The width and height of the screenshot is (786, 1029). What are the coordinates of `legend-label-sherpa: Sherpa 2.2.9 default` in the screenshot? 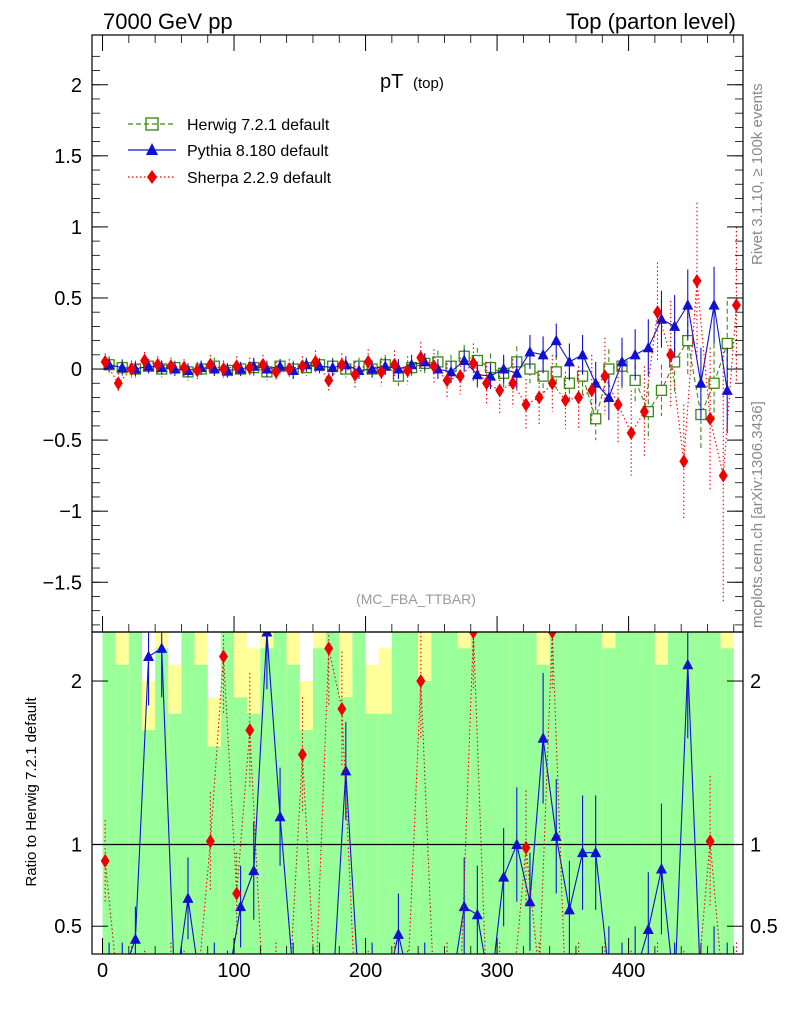 It's located at (259, 178).